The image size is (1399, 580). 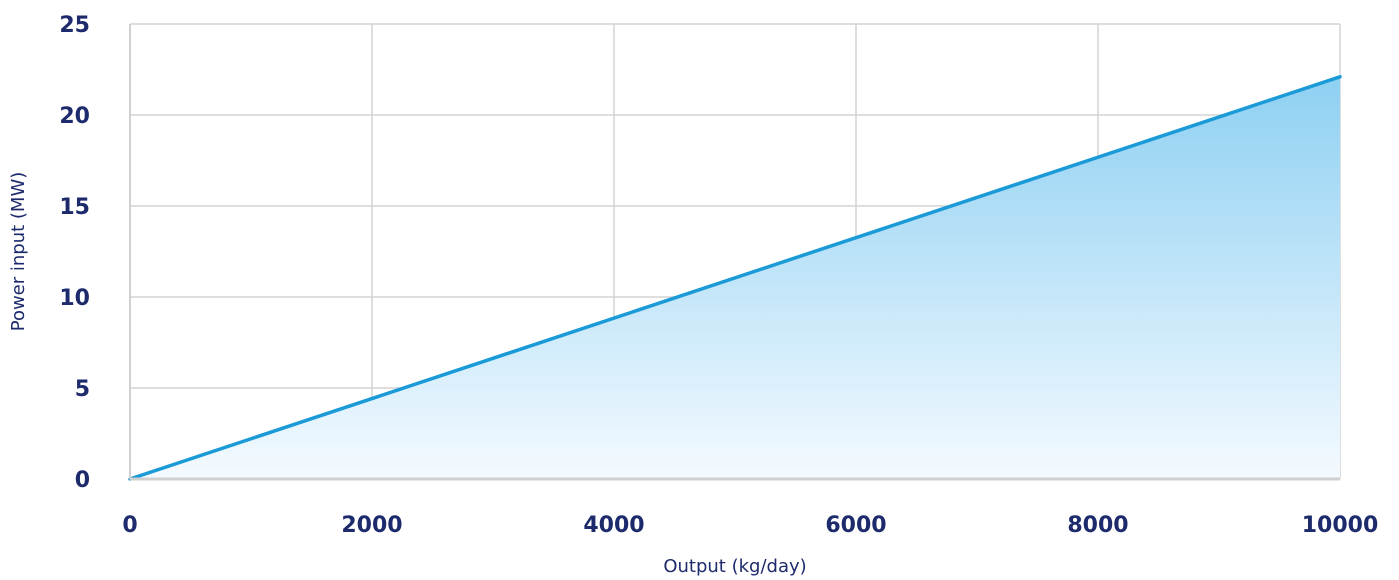 I want to click on x-tick-label: 4000, so click(x=613, y=525).